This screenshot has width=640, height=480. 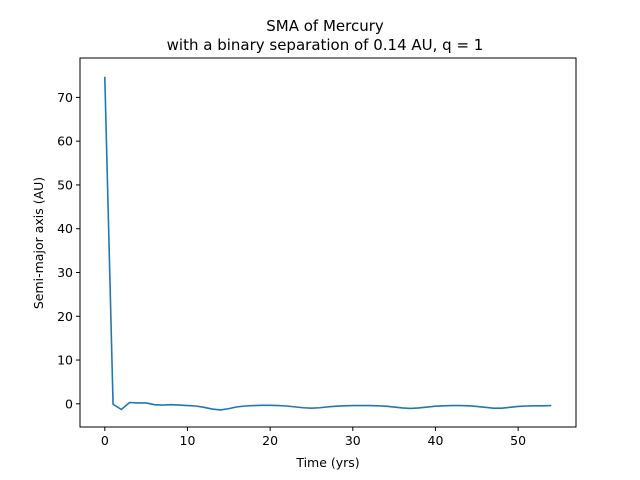 I want to click on y-tick-label: 10, so click(x=65, y=360).